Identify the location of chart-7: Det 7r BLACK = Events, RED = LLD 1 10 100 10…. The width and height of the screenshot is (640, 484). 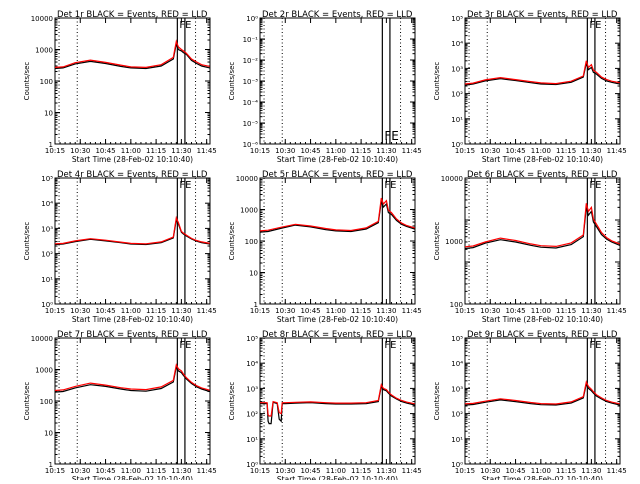
(120, 407).